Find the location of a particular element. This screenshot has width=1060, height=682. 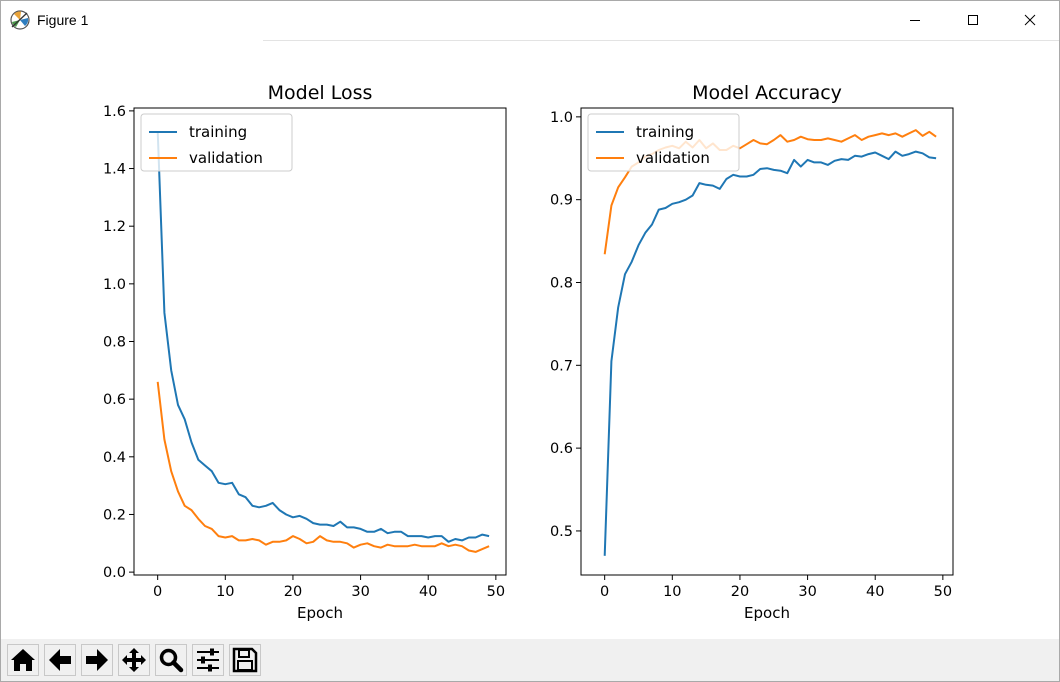

sliders-icon is located at coordinates (208, 660).